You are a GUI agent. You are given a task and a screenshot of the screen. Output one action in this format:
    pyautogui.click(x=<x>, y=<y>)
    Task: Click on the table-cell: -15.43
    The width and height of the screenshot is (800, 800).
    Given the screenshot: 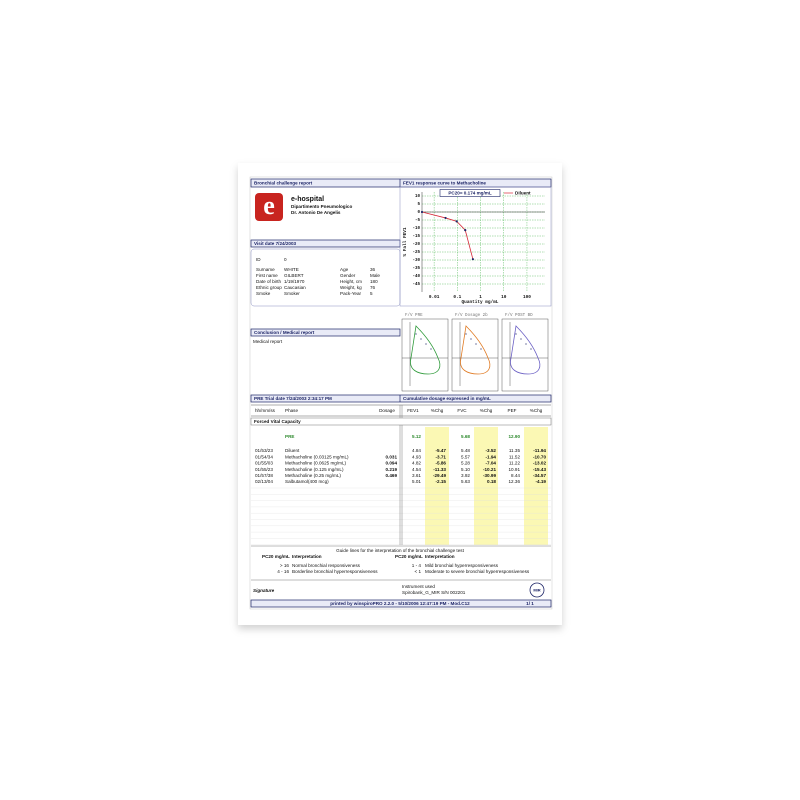 What is the action you would take?
    pyautogui.click(x=539, y=469)
    